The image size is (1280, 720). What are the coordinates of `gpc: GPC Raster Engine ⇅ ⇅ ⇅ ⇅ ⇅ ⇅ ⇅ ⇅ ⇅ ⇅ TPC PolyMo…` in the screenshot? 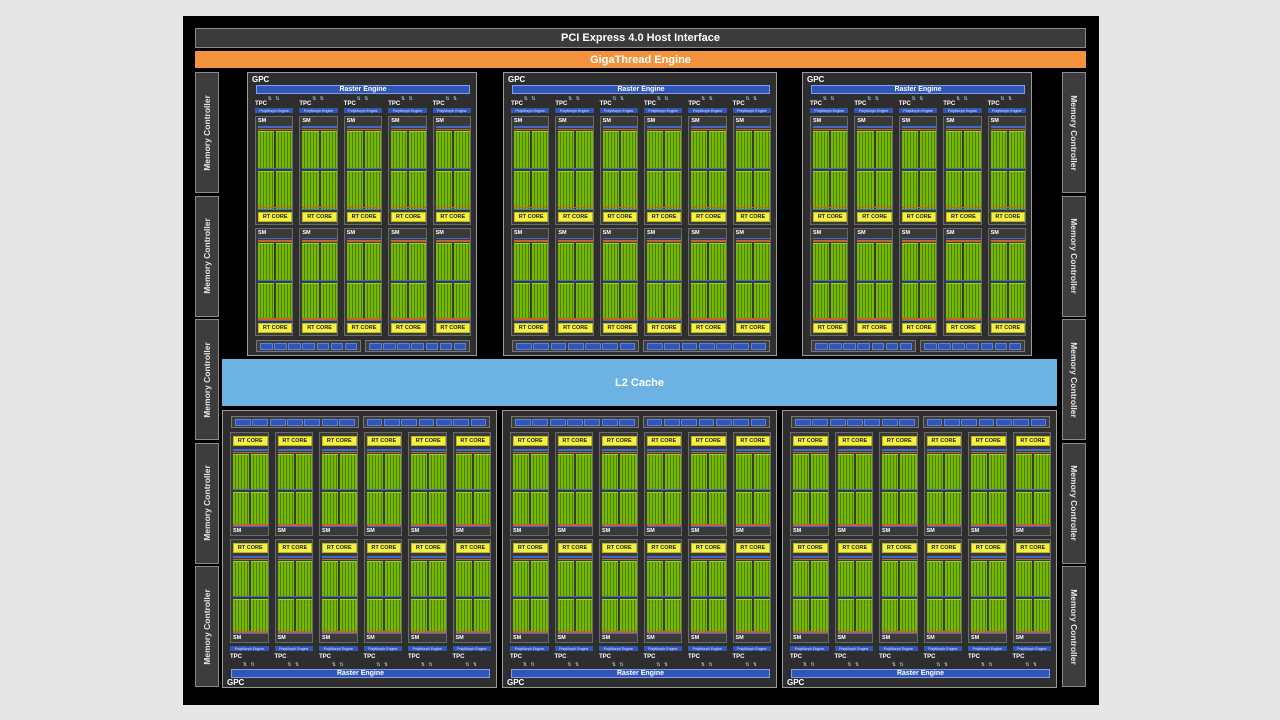 It's located at (362, 214).